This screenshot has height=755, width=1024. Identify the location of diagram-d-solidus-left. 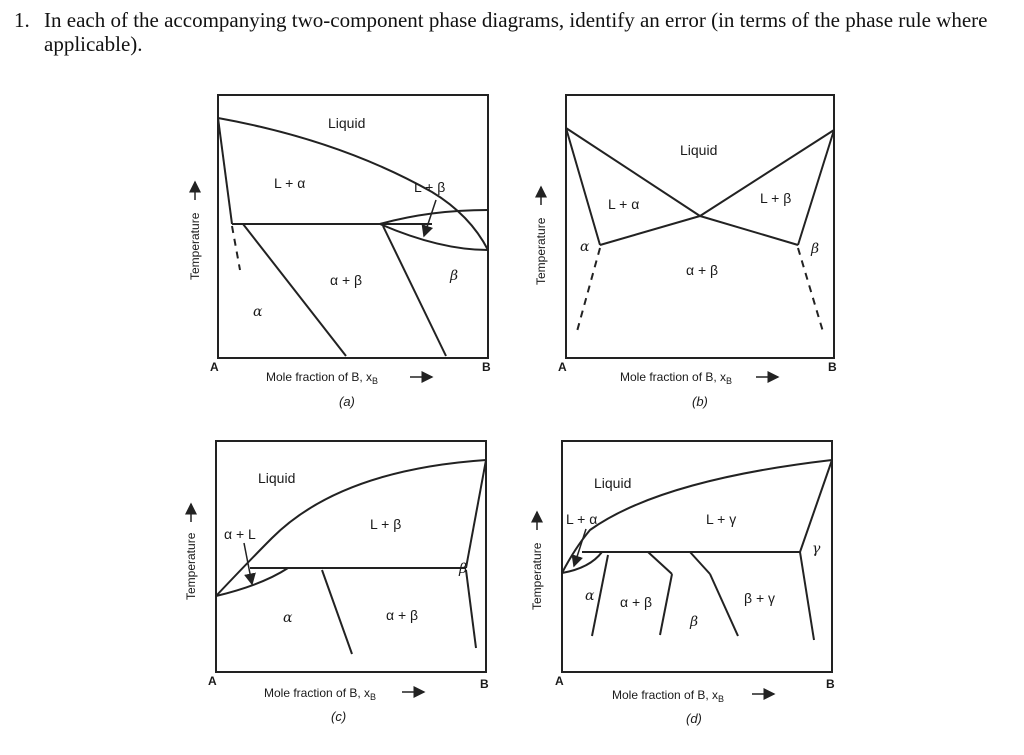
(582, 562).